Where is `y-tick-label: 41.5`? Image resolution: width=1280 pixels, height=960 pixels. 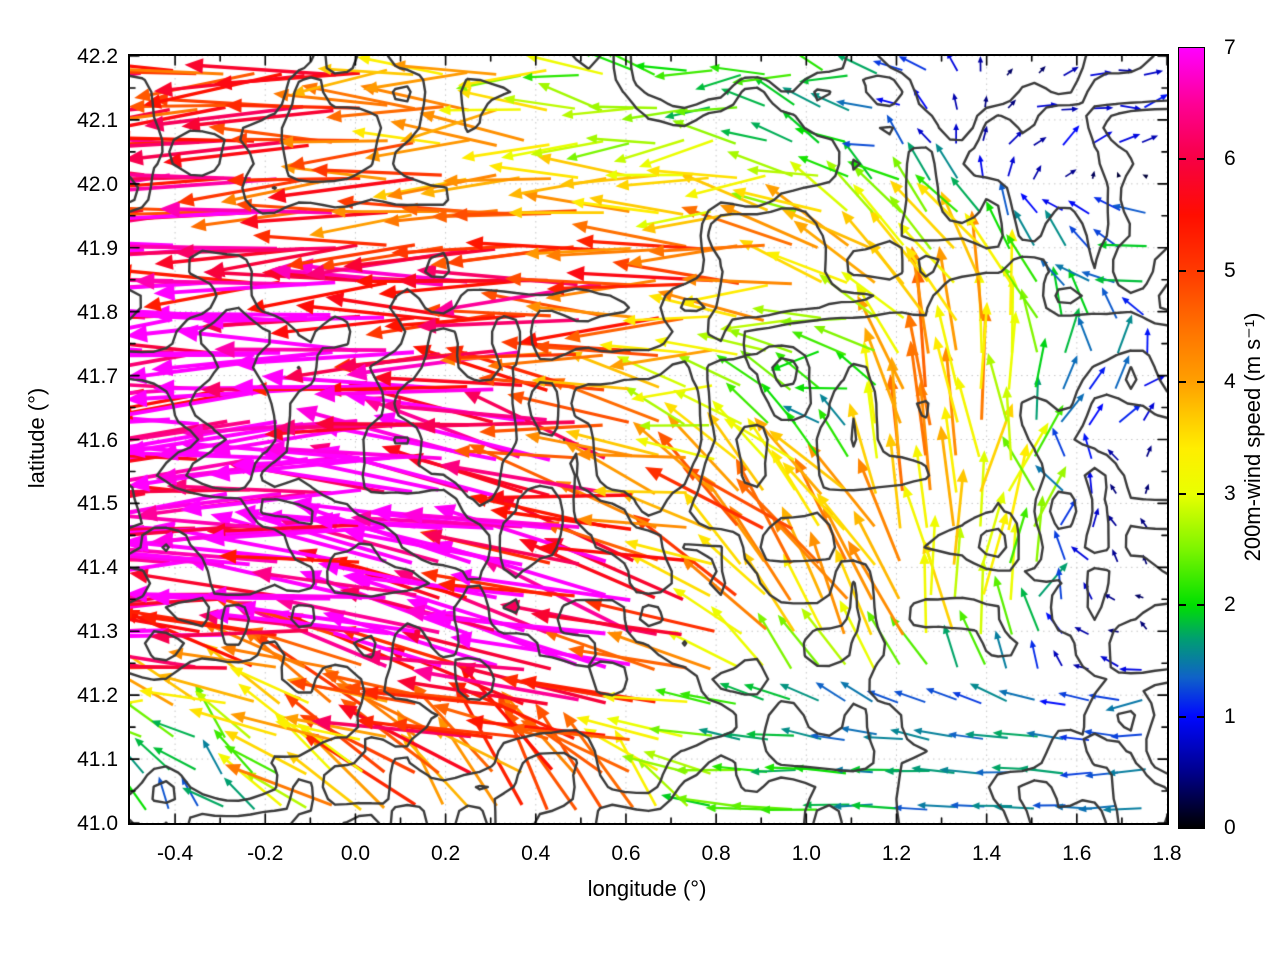
y-tick-label: 41.5 is located at coordinates (97, 504).